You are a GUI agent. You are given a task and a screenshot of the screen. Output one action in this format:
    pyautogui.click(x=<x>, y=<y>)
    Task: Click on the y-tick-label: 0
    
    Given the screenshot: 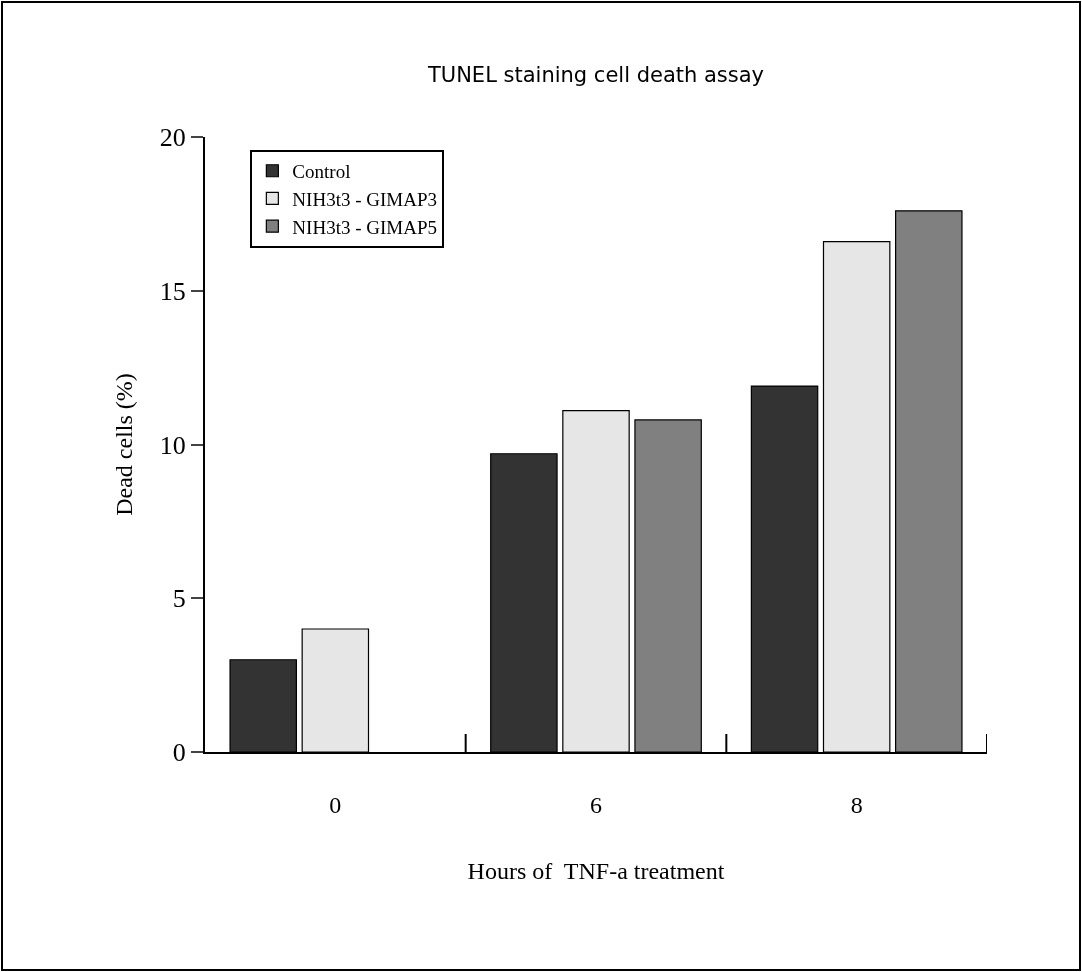 What is the action you would take?
    pyautogui.click(x=179, y=753)
    